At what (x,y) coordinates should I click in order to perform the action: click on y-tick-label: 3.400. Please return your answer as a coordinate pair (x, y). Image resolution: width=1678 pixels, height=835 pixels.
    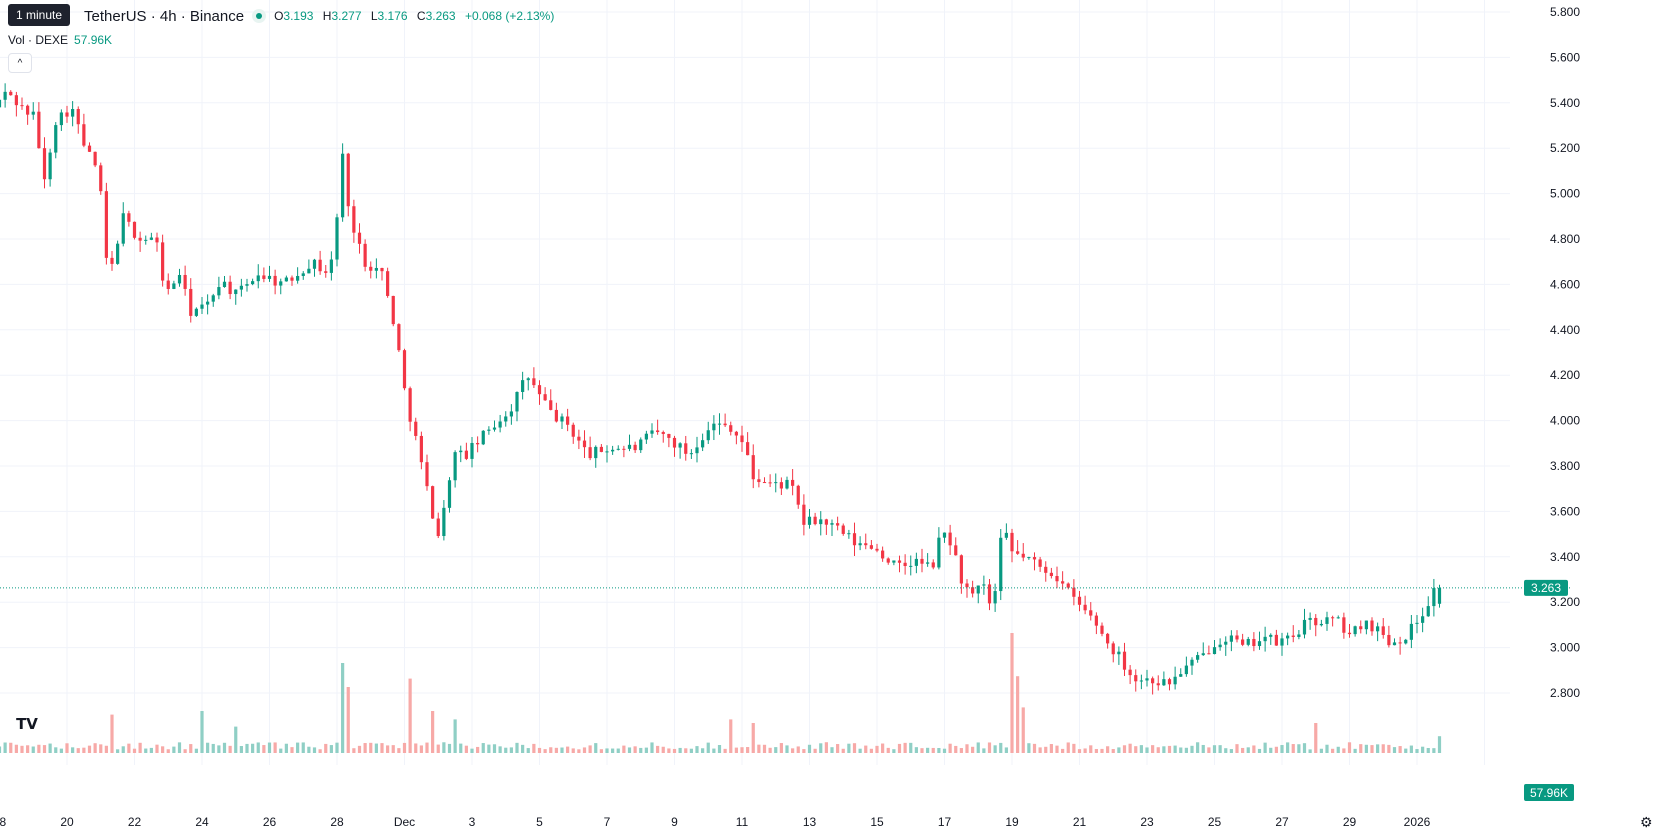
    Looking at the image, I should click on (1565, 557).